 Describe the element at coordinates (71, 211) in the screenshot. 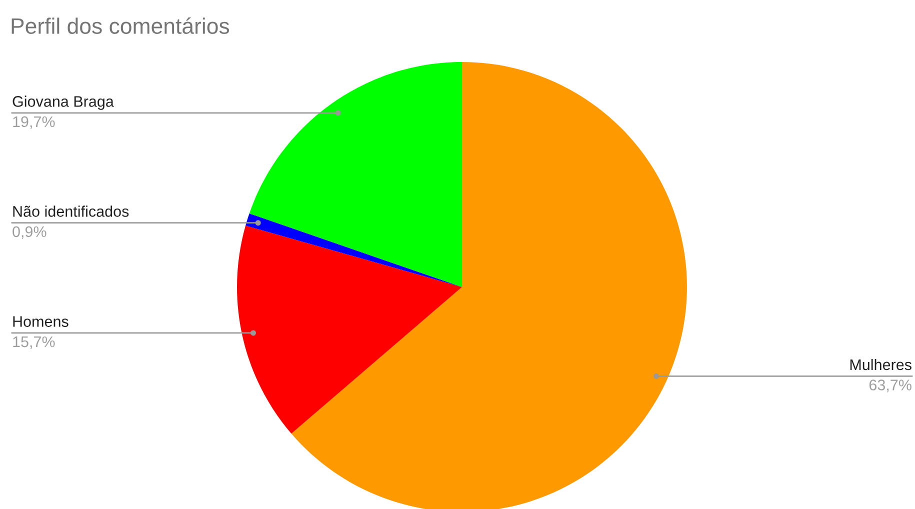

I see `slice-label: Não identificados` at that location.